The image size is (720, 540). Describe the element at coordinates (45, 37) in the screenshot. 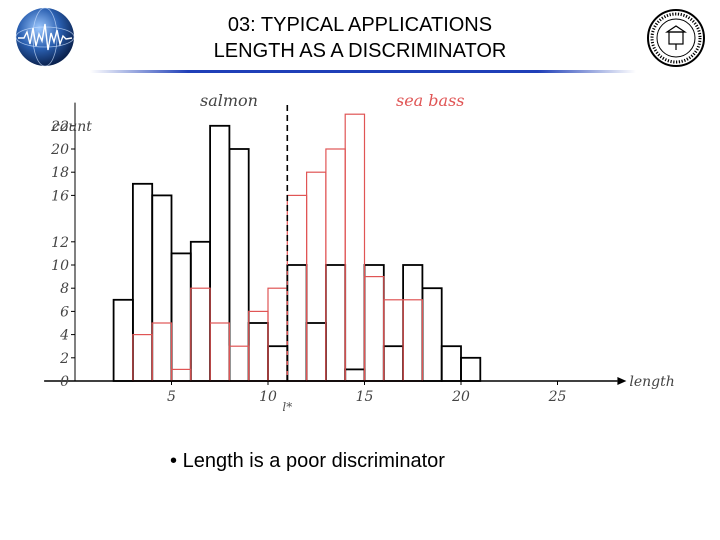

I see `globe-waveform-icon` at that location.